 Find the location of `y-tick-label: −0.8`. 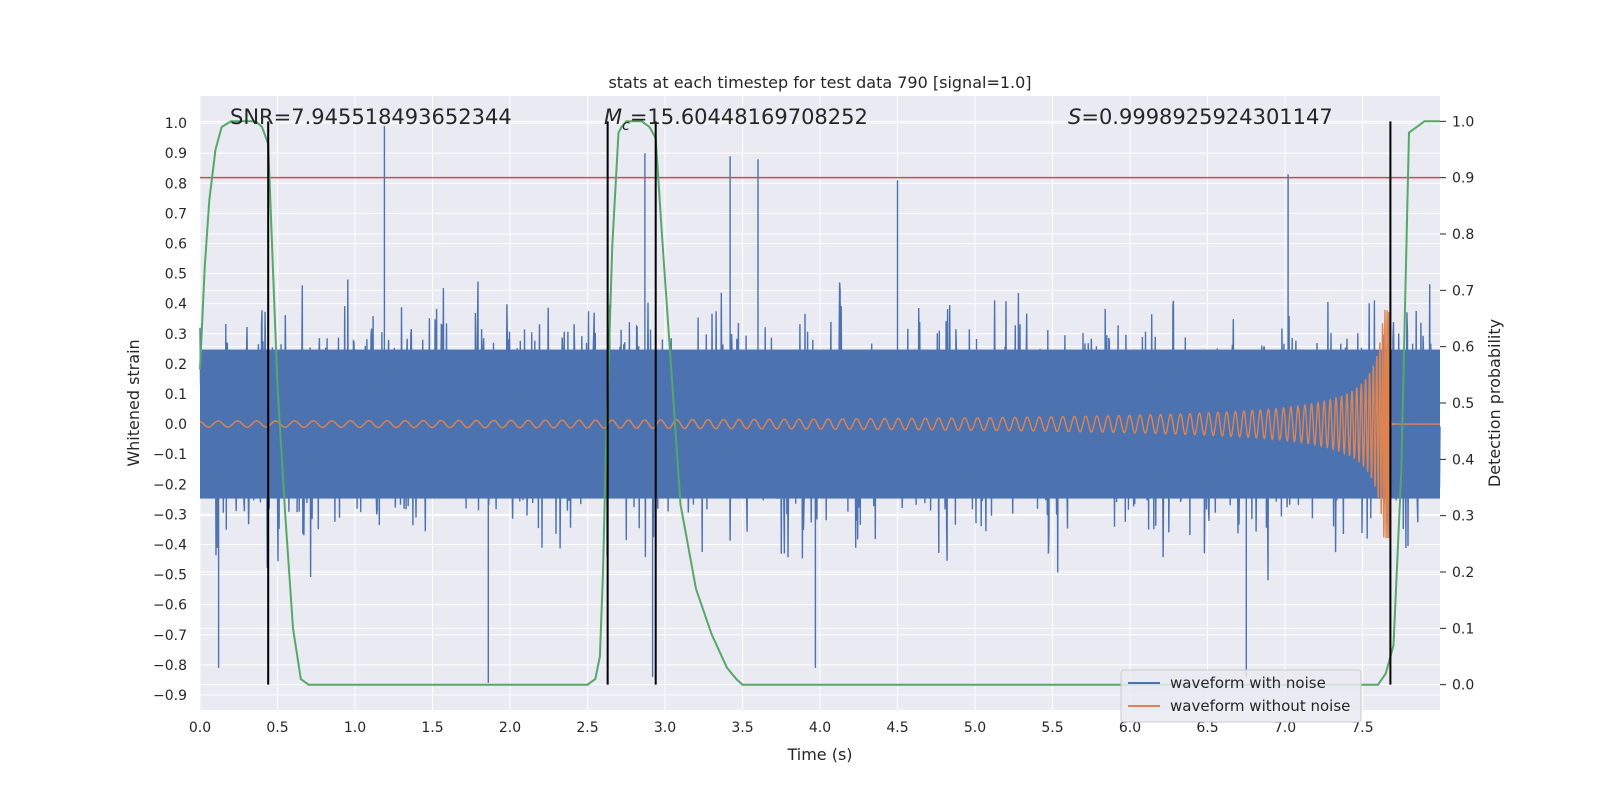

y-tick-label: −0.8 is located at coordinates (170, 666).